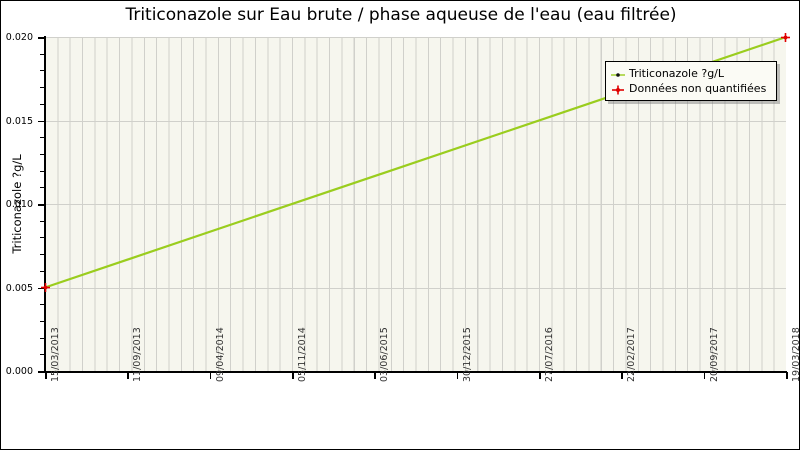  I want to click on x-tick-label: 05/11/2014, so click(302, 354).